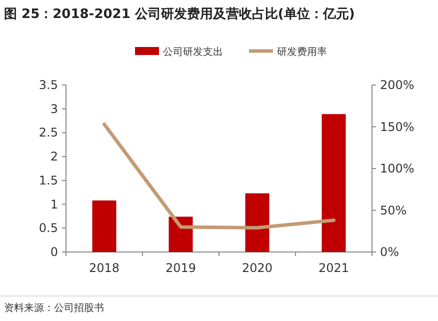  What do you see at coordinates (48, 180) in the screenshot?
I see `y-tick-label: 1.5` at bounding box center [48, 180].